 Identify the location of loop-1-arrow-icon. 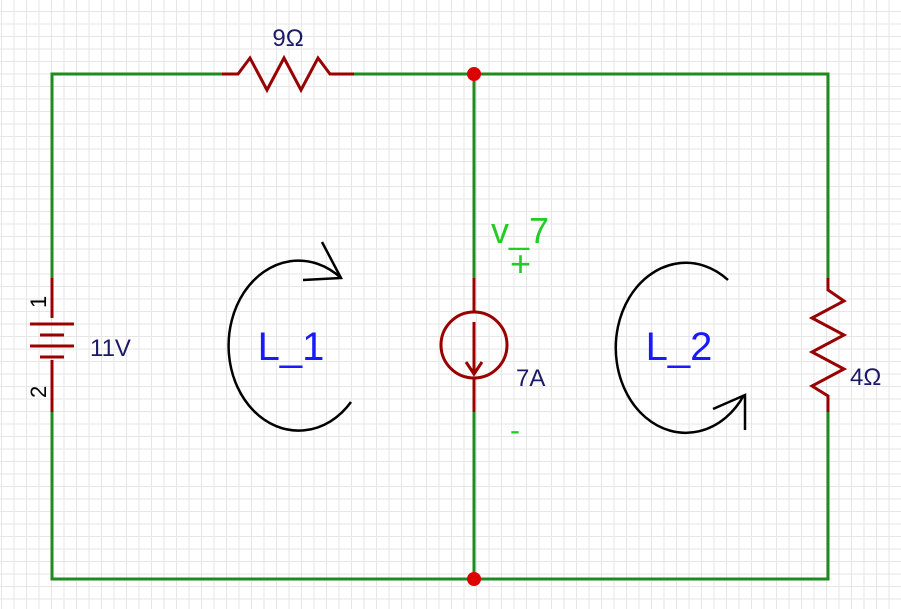
(290, 345).